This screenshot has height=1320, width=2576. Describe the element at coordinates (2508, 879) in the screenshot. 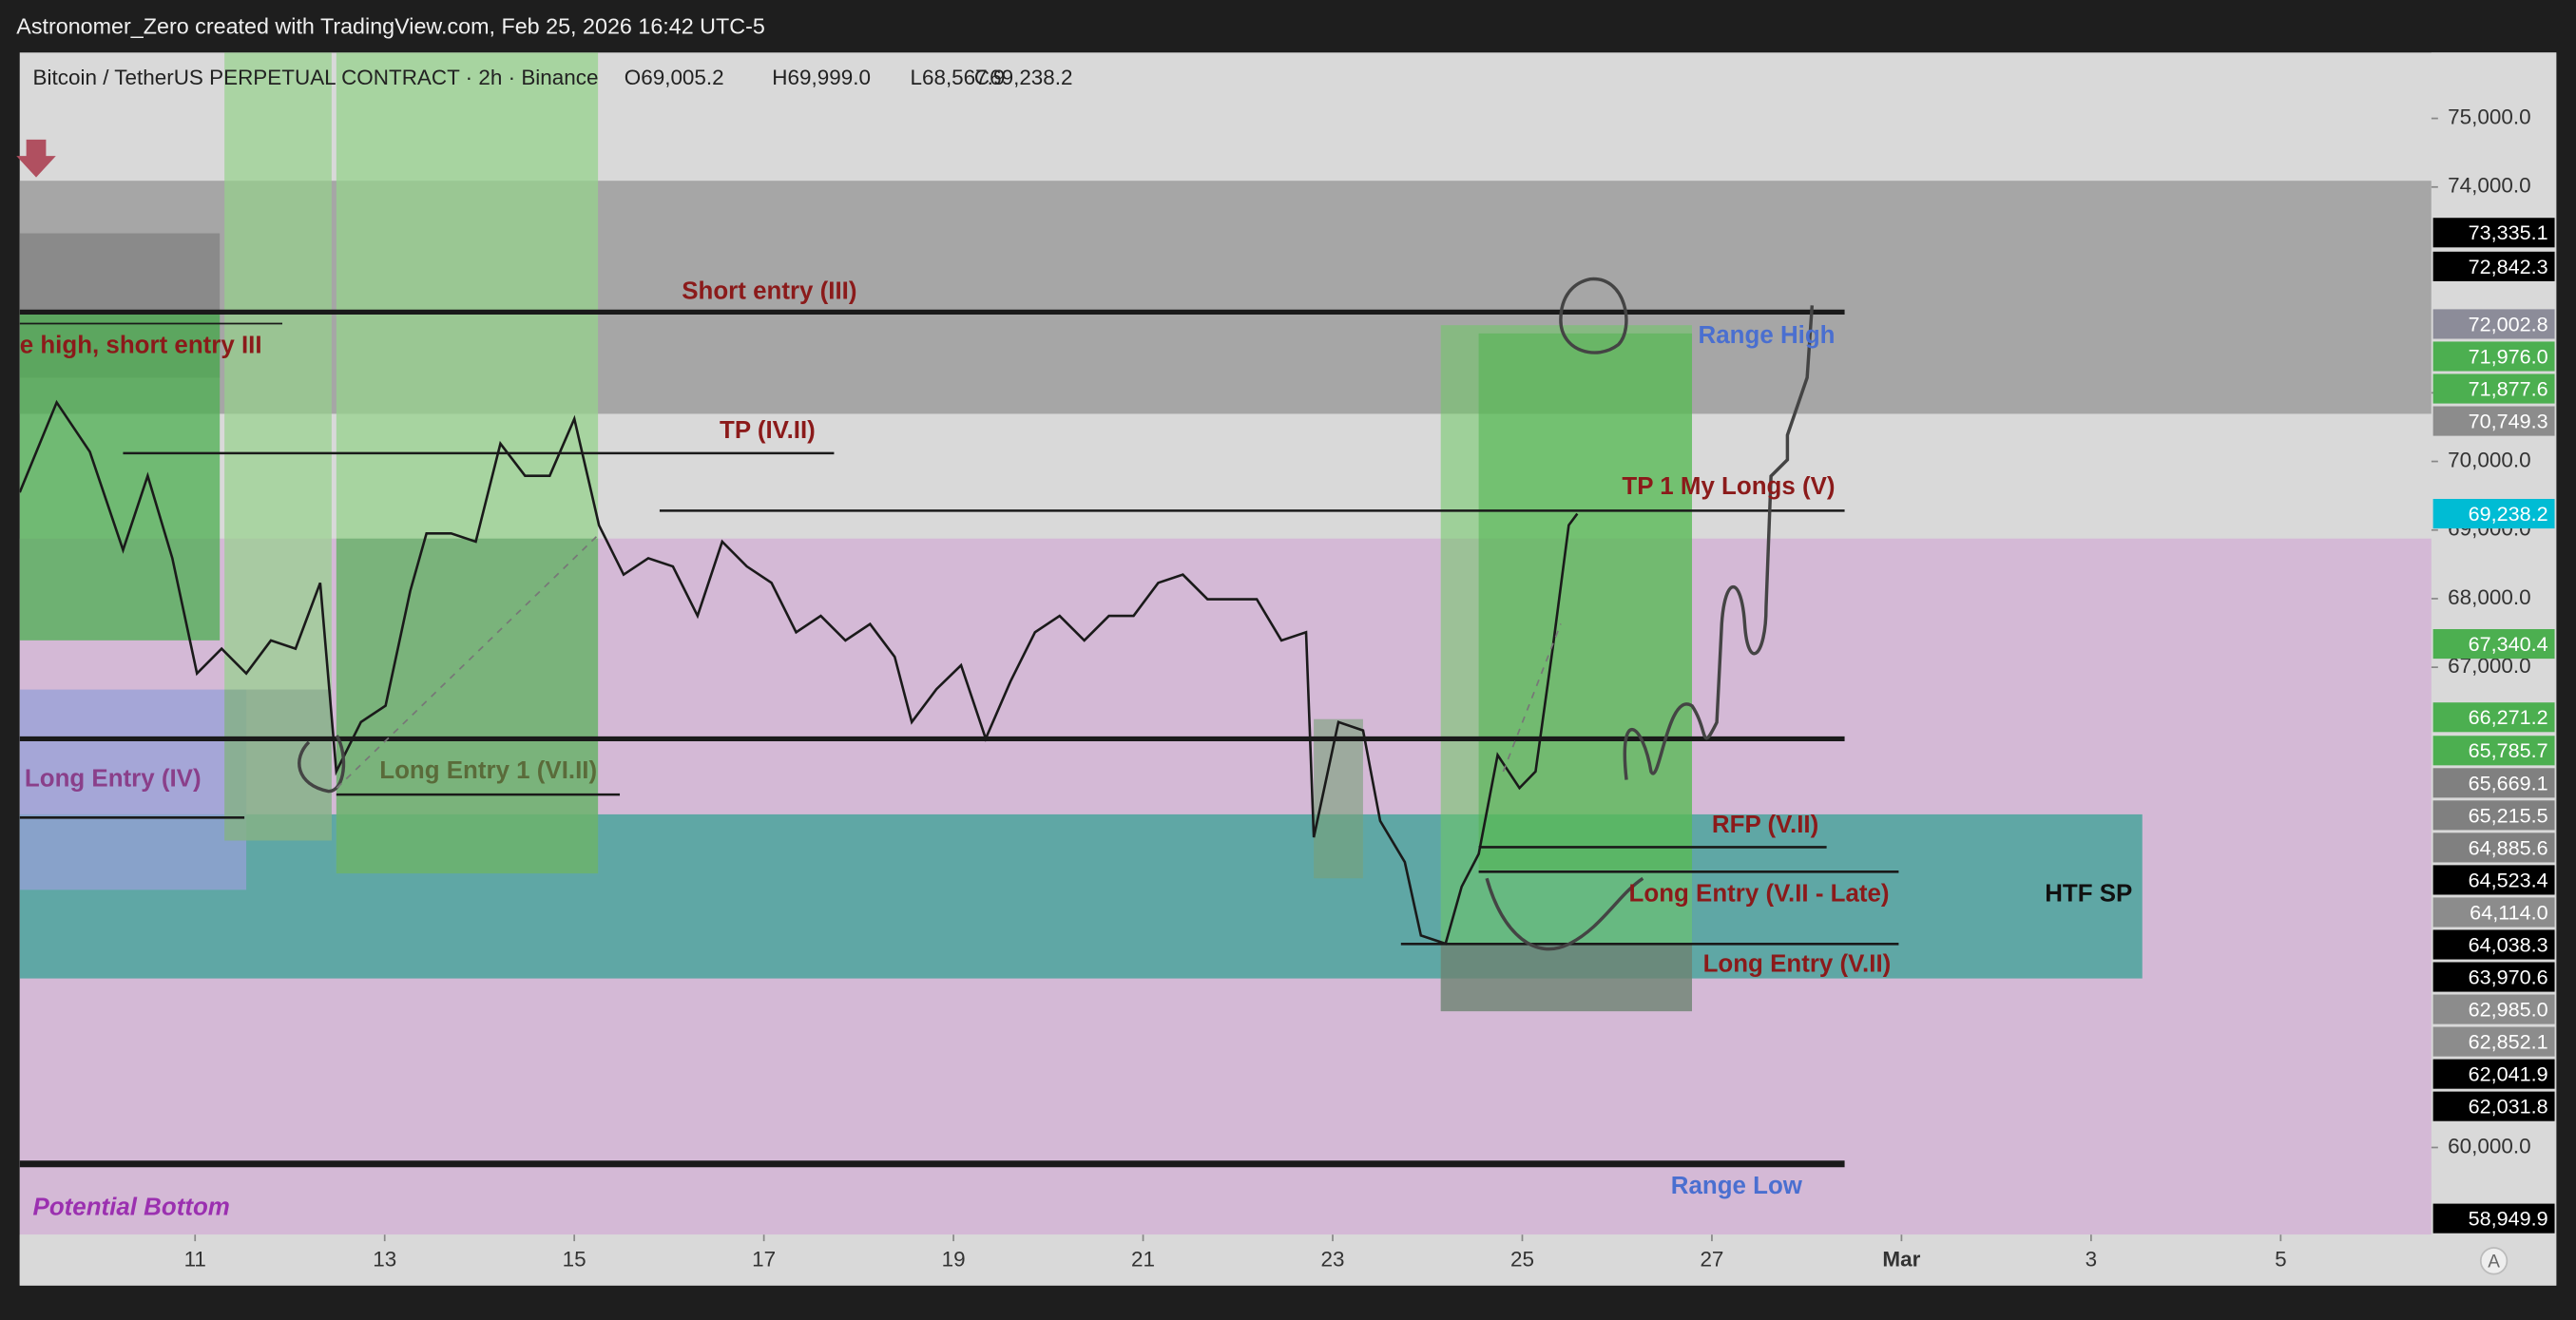

I see `price-tag-label: 64,523.4` at that location.